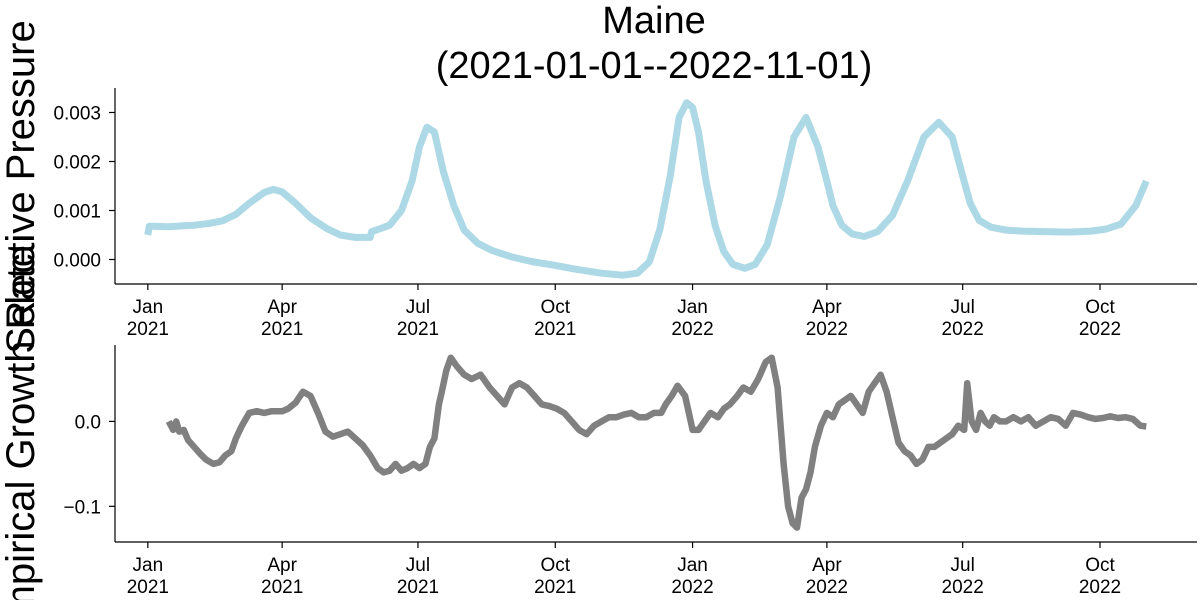 The height and width of the screenshot is (600, 1200). What do you see at coordinates (148, 576) in the screenshot?
I see `bottom-x-tick-label: Jan 2021` at bounding box center [148, 576].